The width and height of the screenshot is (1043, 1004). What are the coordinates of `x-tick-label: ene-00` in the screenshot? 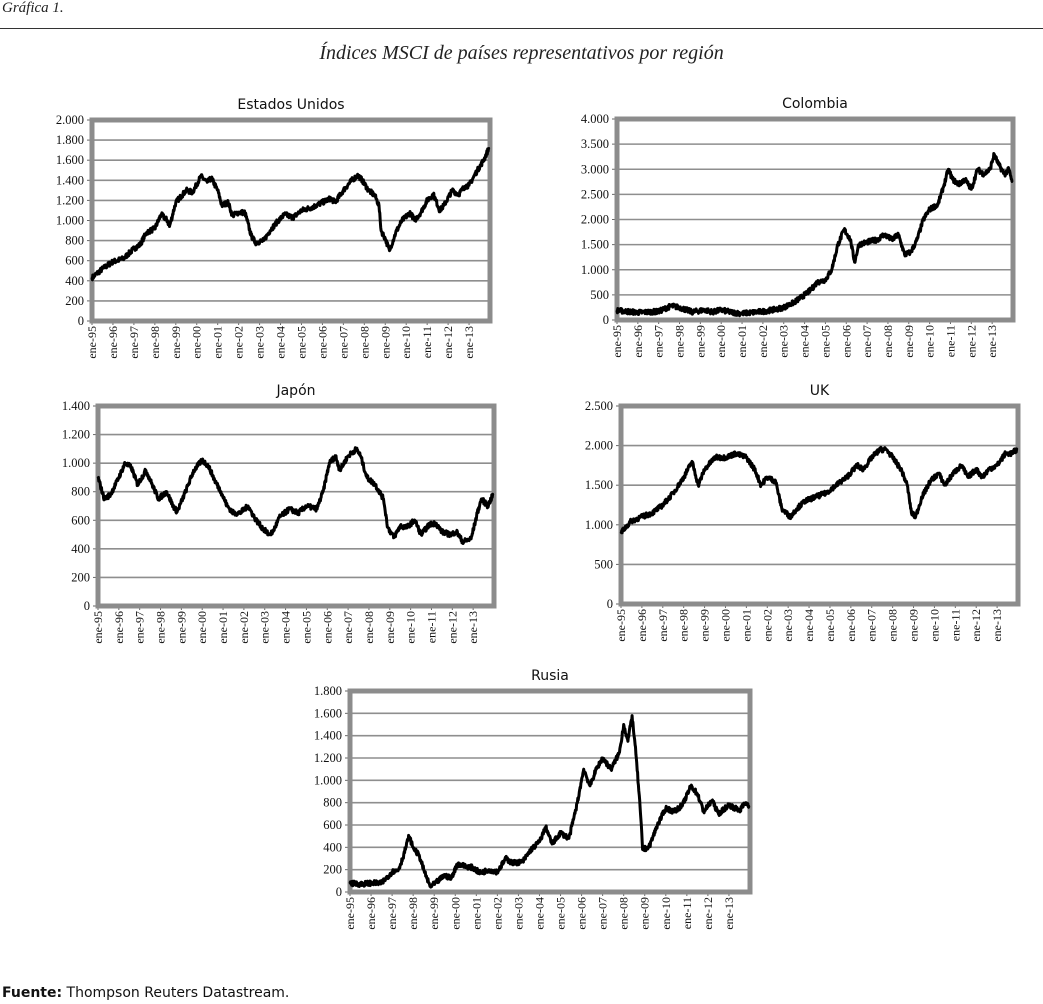 It's located at (455, 913).